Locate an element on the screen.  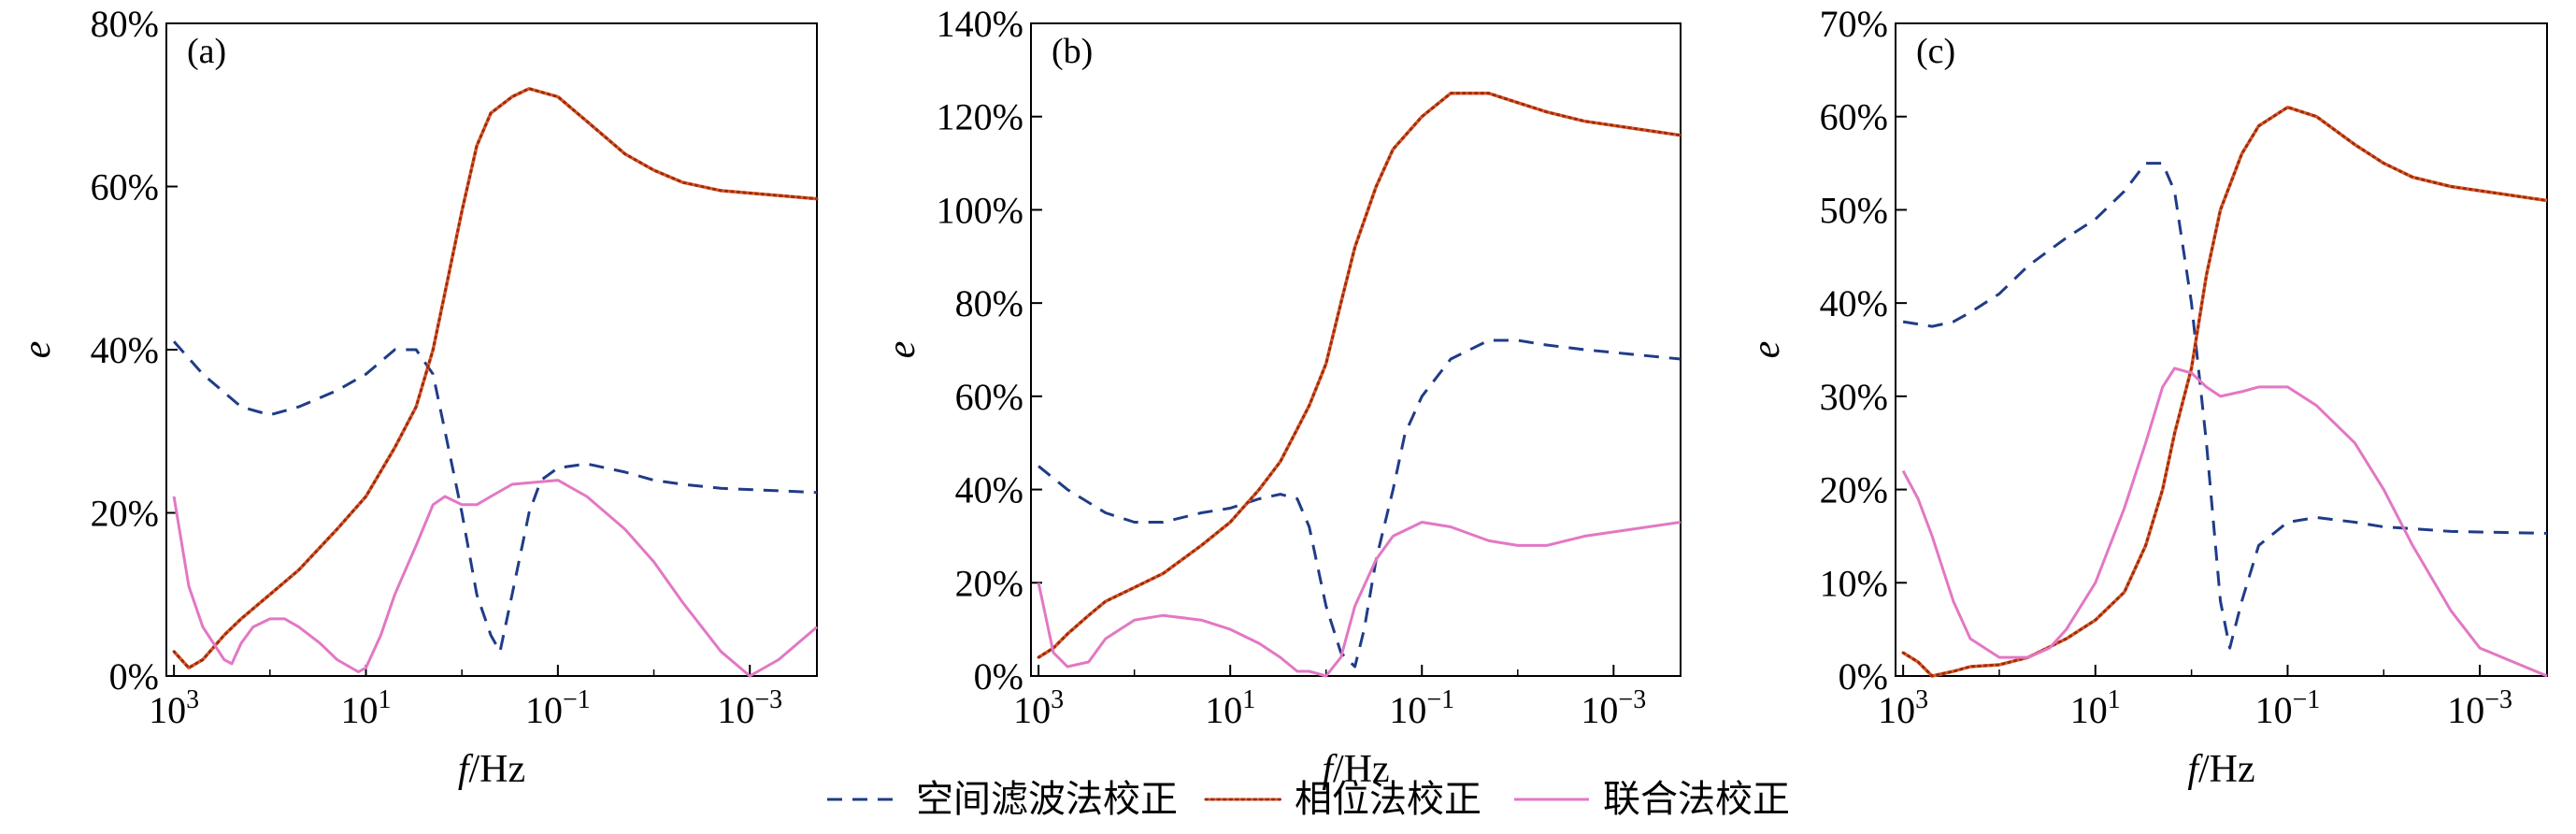
y-tick-label: 140% is located at coordinates (980, 24).